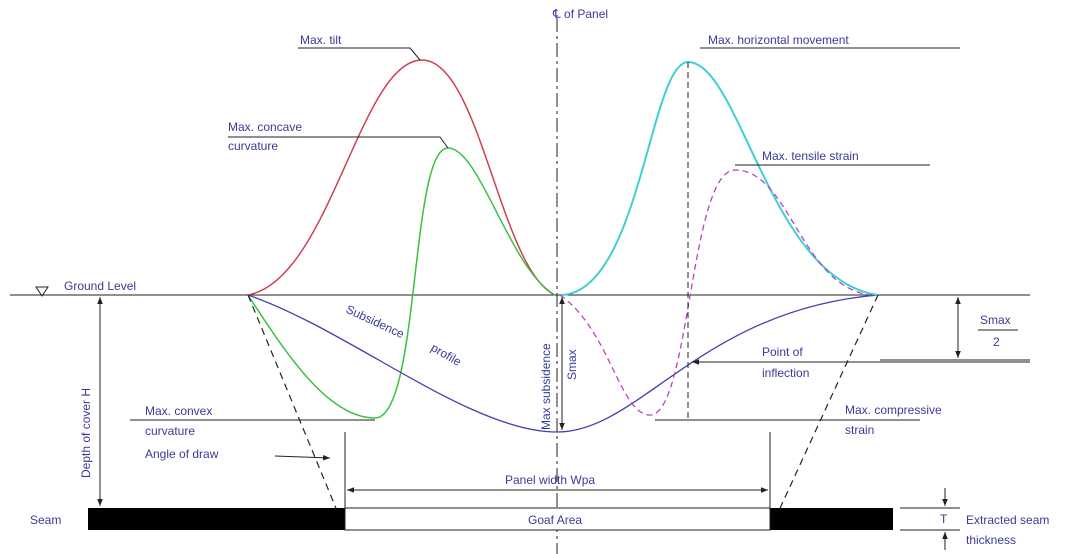 The width and height of the screenshot is (1078, 554). I want to click on label: Point of, so click(782, 352).